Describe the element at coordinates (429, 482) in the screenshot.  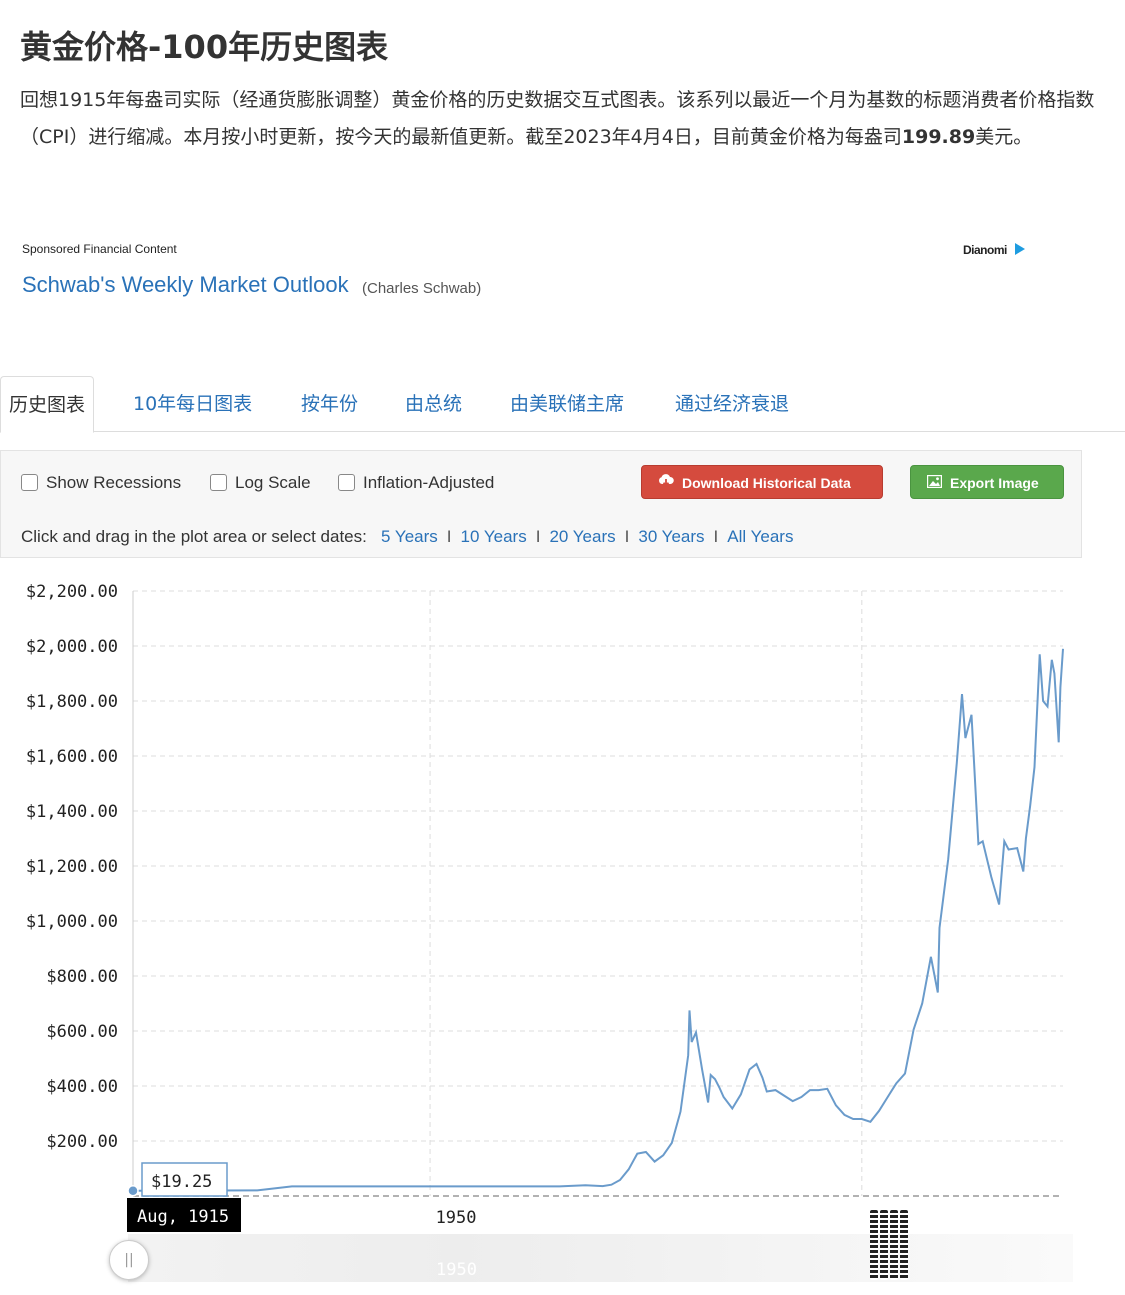
I see `inflation-adjusted-label: Inflation-Adjusted` at that location.